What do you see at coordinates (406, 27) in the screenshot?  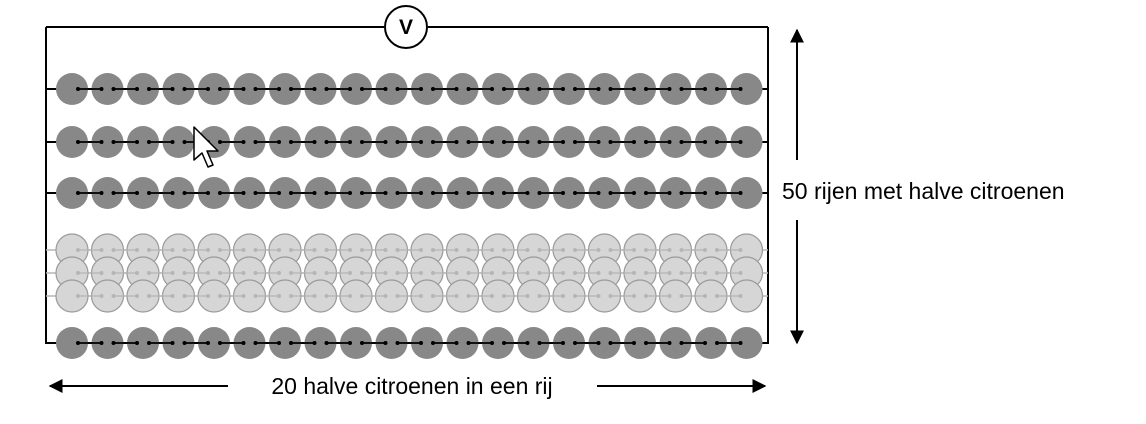 I see `voltmeter: V` at bounding box center [406, 27].